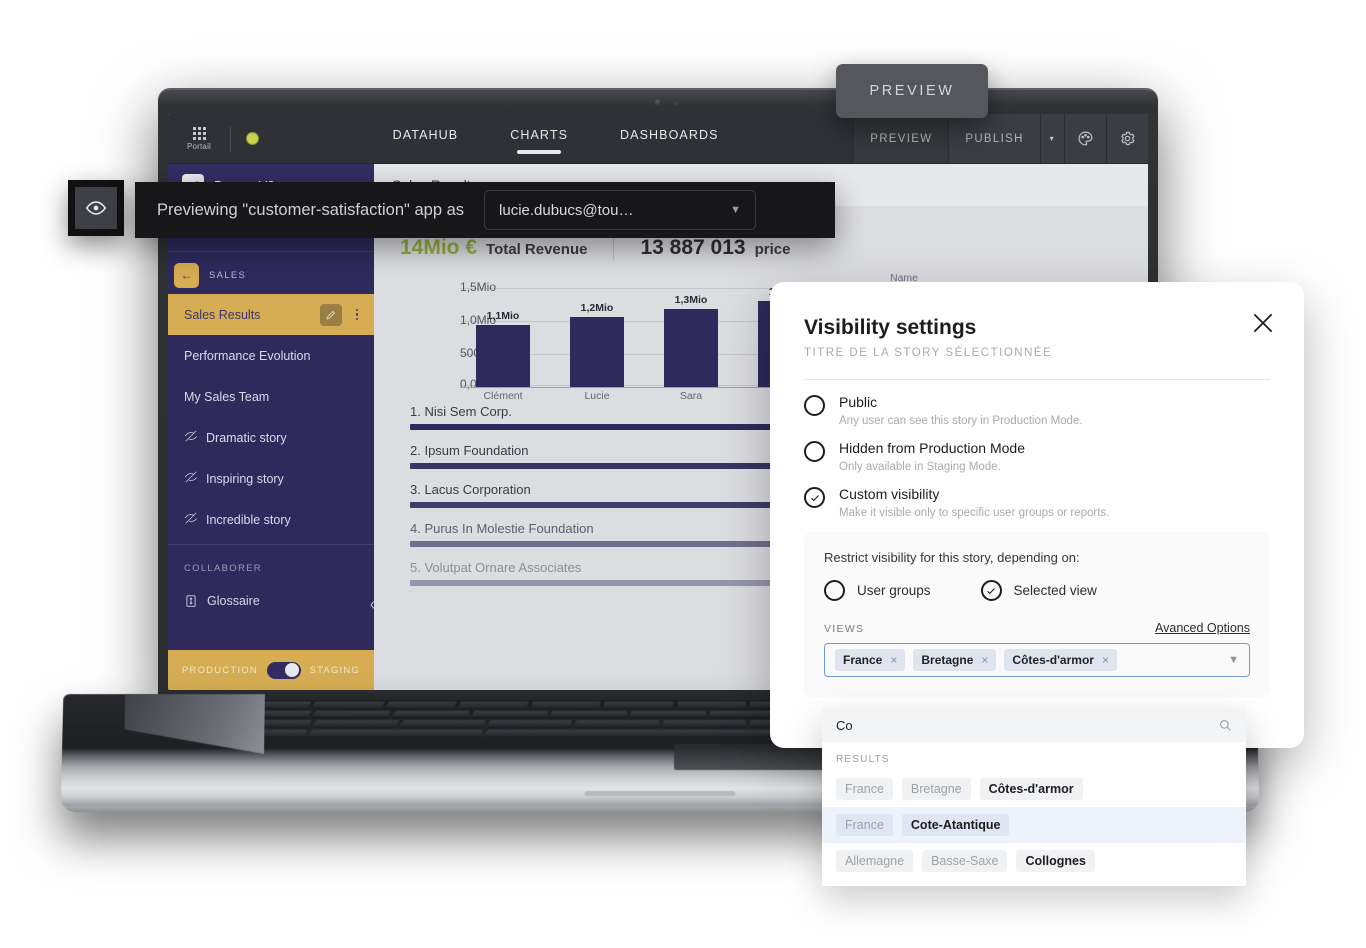  Describe the element at coordinates (1055, 861) in the screenshot. I see `crumb: Collognes` at that location.